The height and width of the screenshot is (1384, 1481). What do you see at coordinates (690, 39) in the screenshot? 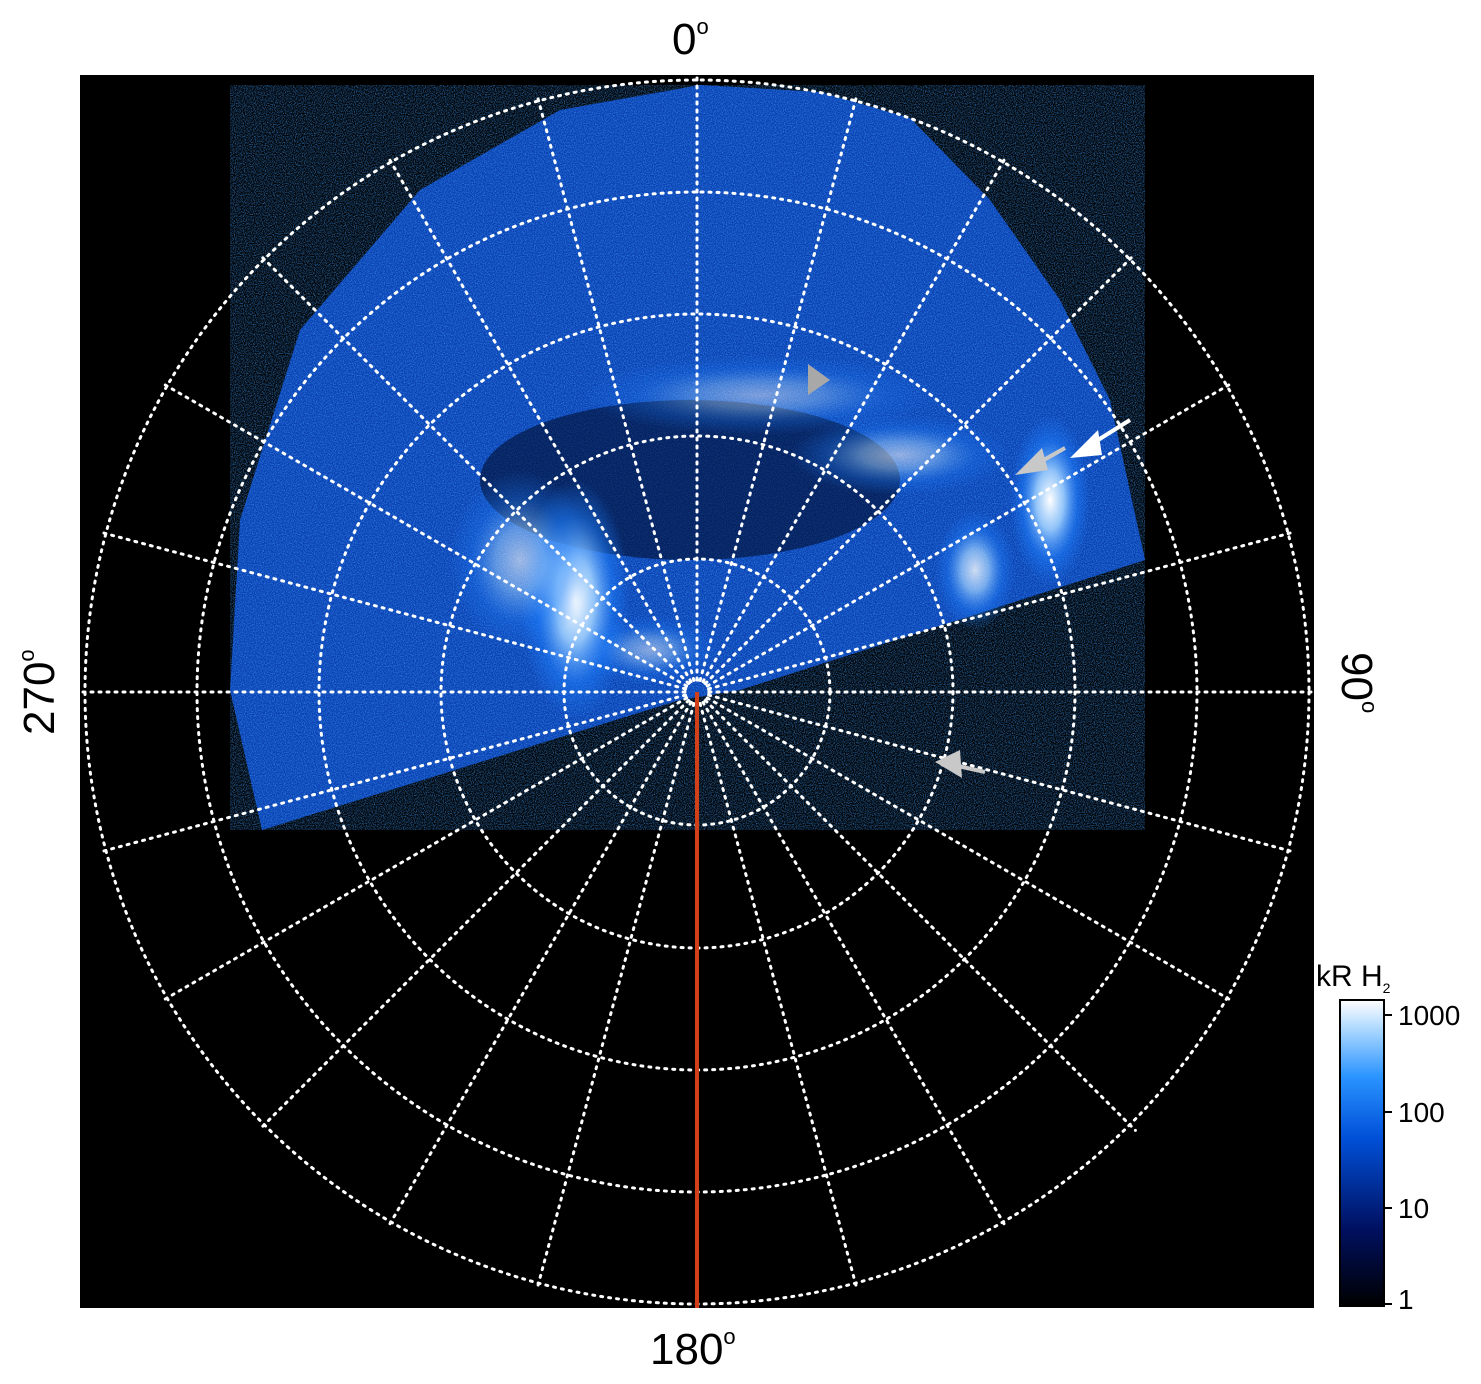
I see `label-0-degrees: 0o` at bounding box center [690, 39].